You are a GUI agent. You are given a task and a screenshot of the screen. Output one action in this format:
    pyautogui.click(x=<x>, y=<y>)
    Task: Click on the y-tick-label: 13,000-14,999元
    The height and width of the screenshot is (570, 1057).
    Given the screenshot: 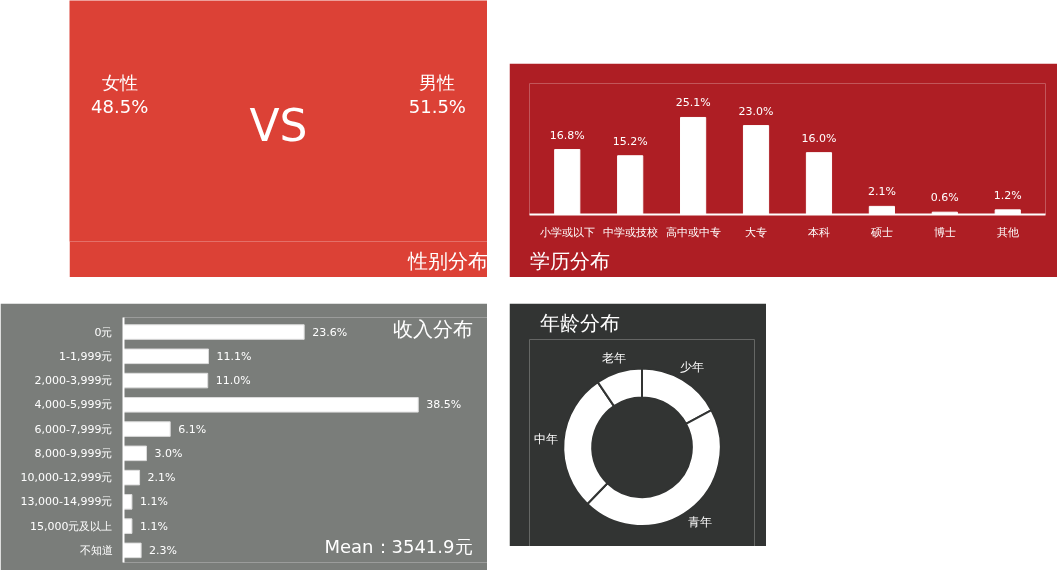 What is the action you would take?
    pyautogui.click(x=66, y=502)
    